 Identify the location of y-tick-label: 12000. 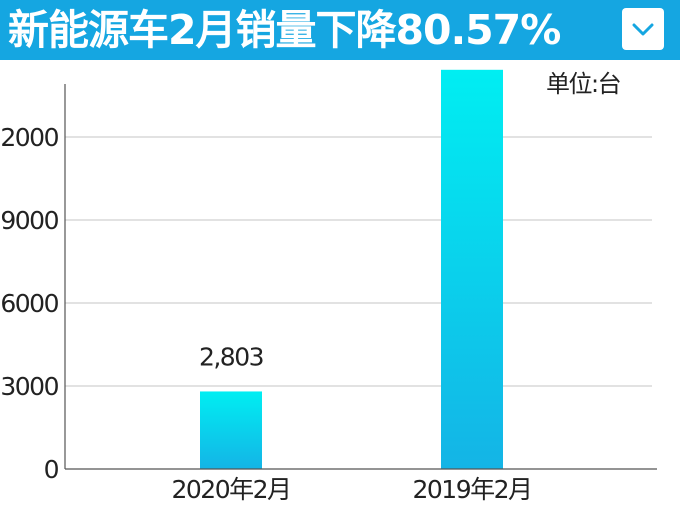
(29, 137).